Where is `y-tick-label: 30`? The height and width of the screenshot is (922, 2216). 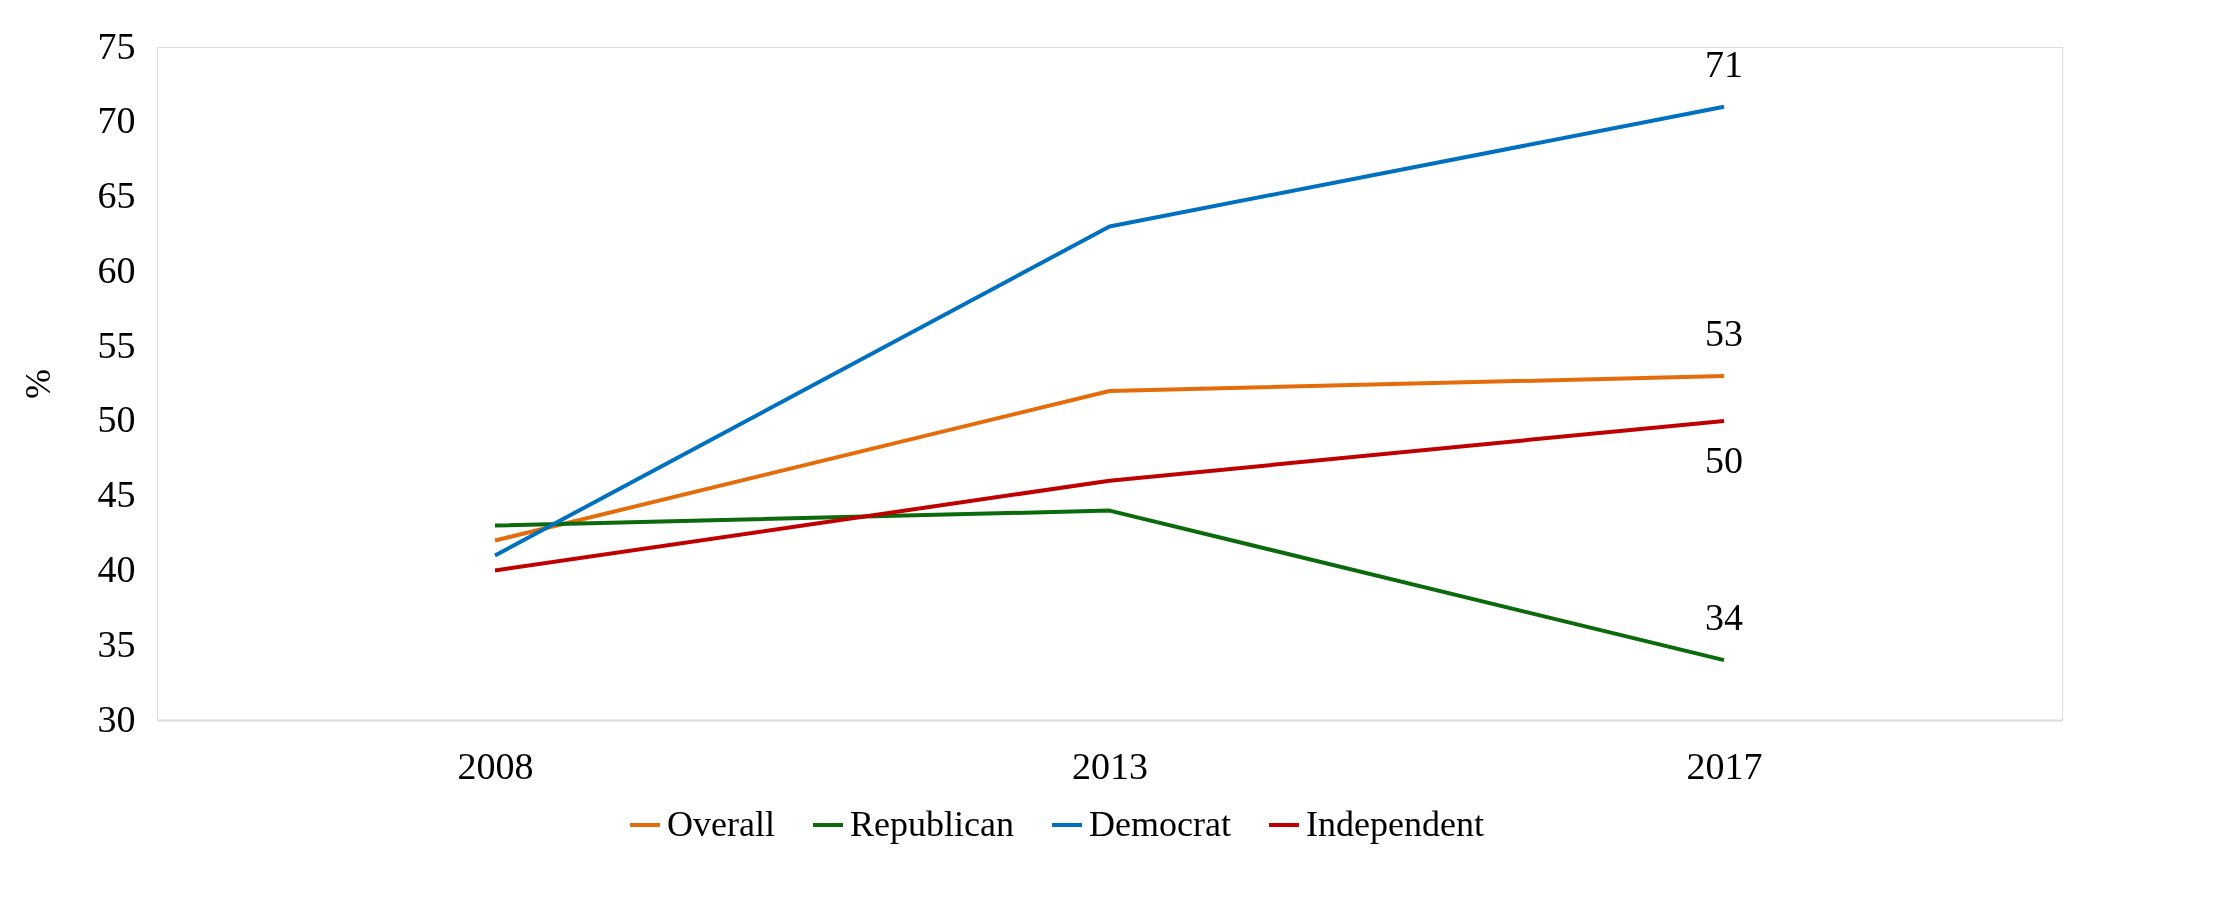 y-tick-label: 30 is located at coordinates (116, 718).